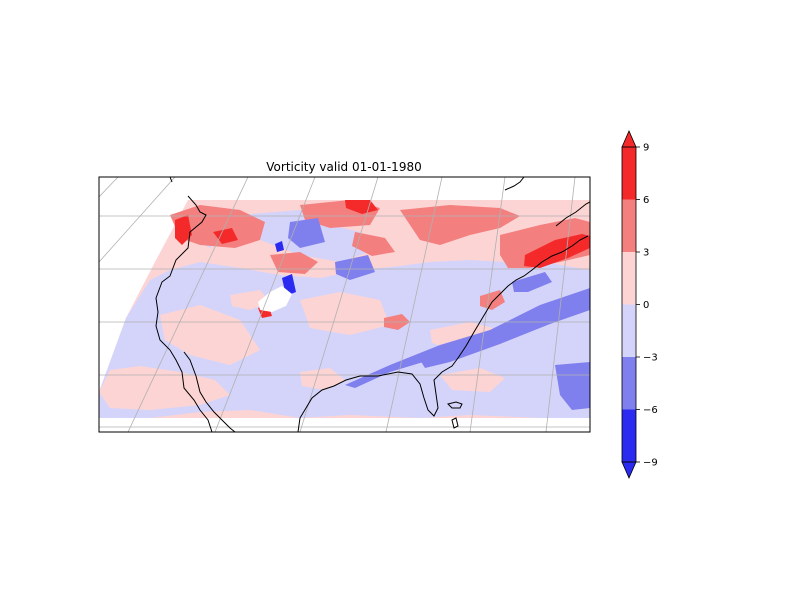  Describe the element at coordinates (640, 304) in the screenshot. I see `colorbar: −9 −6 −3 0 3 6 9` at that location.